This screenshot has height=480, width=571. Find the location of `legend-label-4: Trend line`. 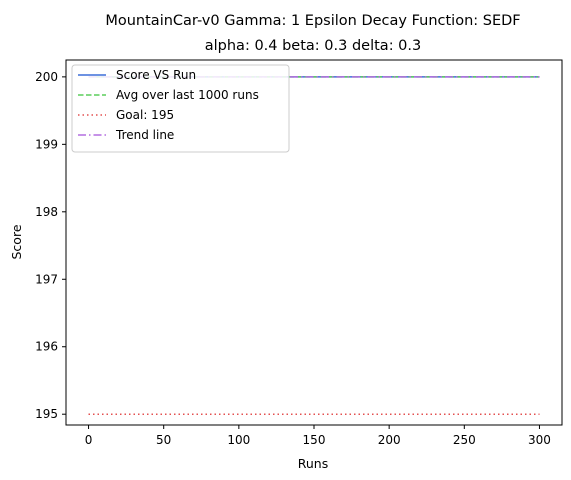

legend-label-4: Trend line is located at coordinates (144, 135).